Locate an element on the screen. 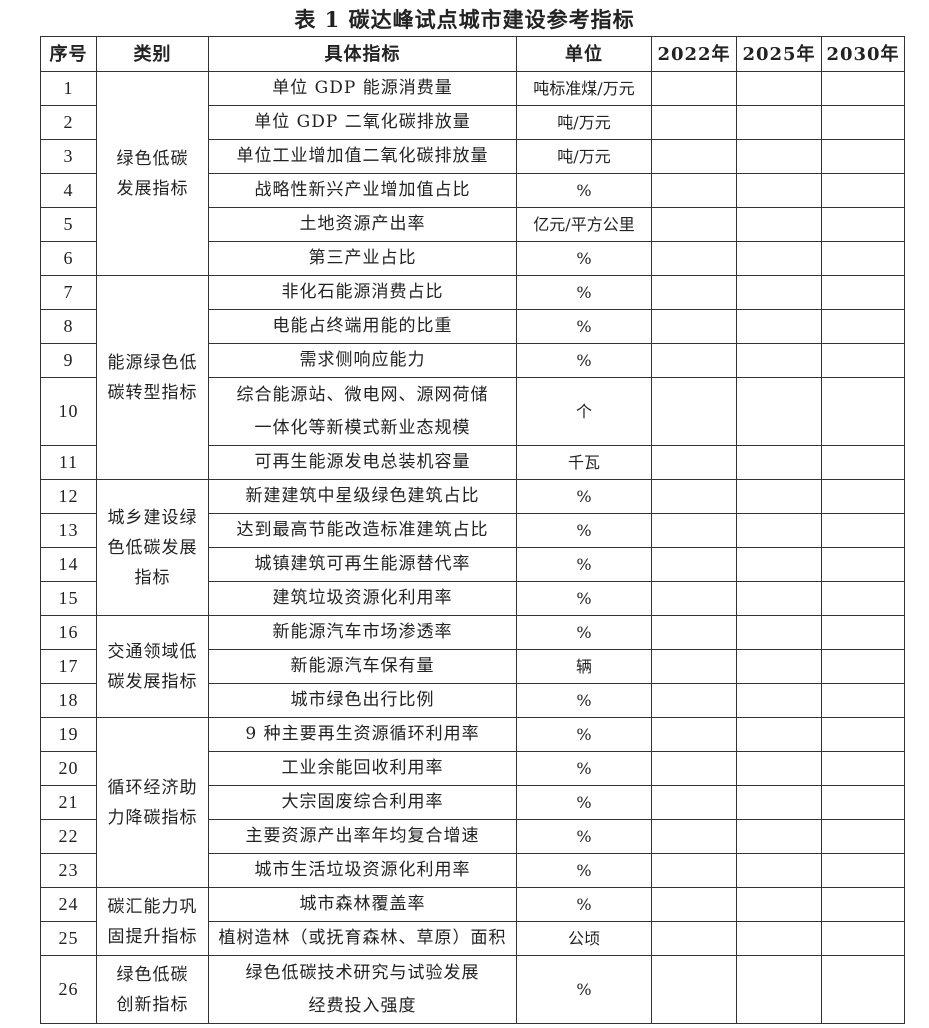 The height and width of the screenshot is (1028, 929). indicator-line: 城市生活垃圾资源化利用率 is located at coordinates (362, 870).